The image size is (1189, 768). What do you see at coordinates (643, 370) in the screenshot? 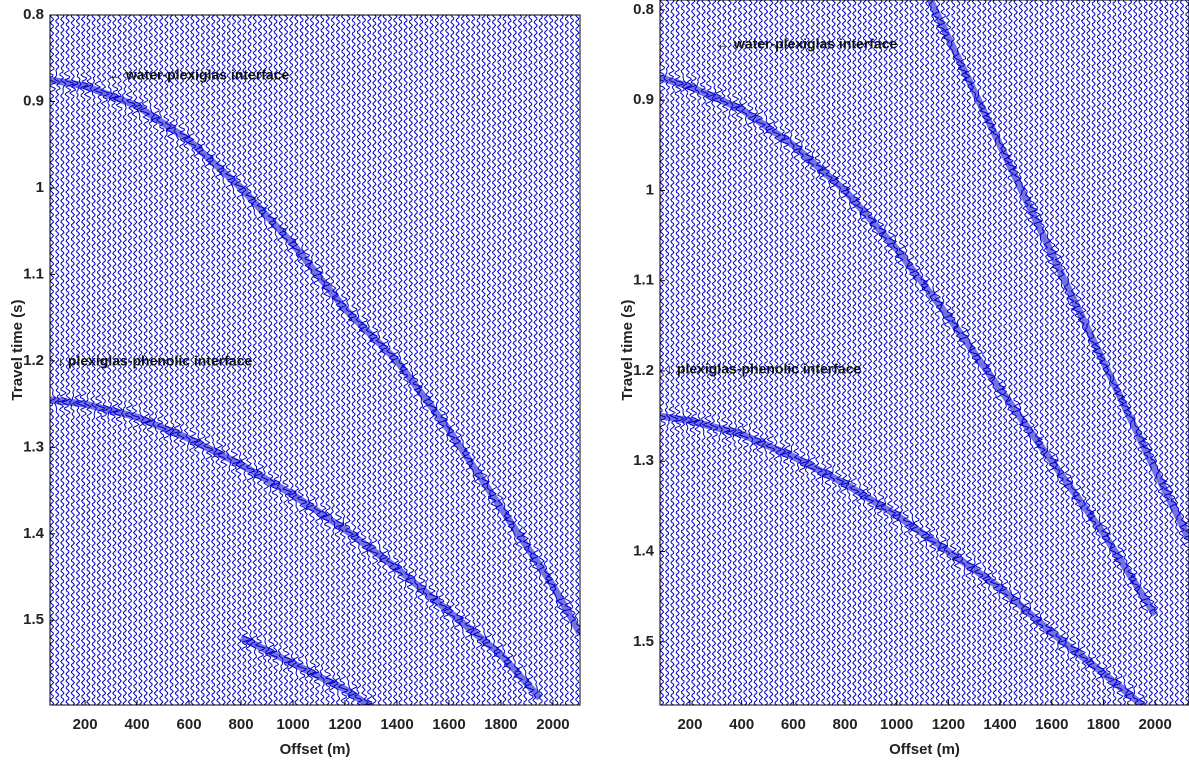
I see `y-tick-label: 1.2` at bounding box center [643, 370].